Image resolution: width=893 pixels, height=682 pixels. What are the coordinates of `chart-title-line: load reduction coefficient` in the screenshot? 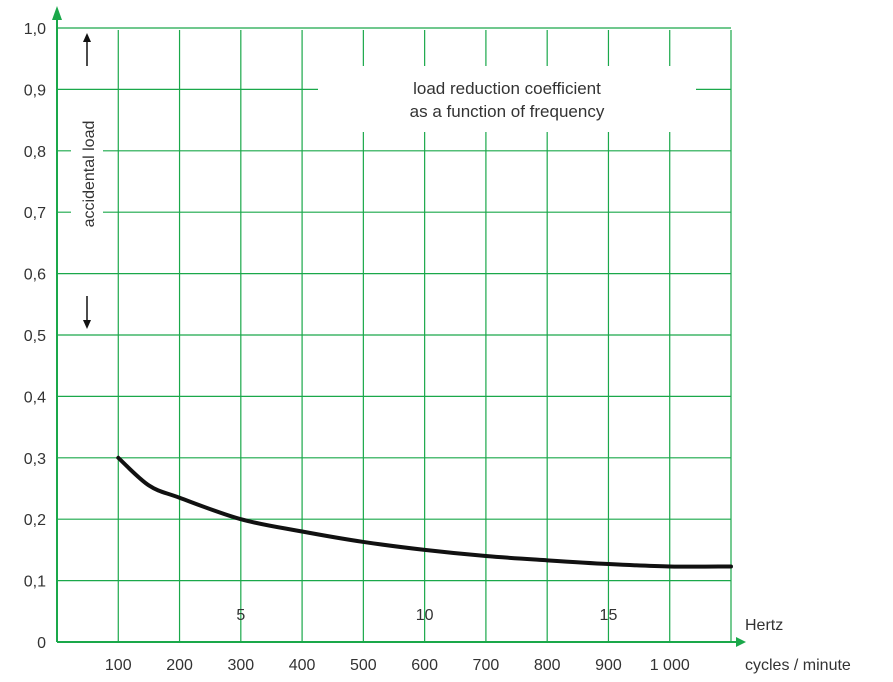 It's located at (507, 88).